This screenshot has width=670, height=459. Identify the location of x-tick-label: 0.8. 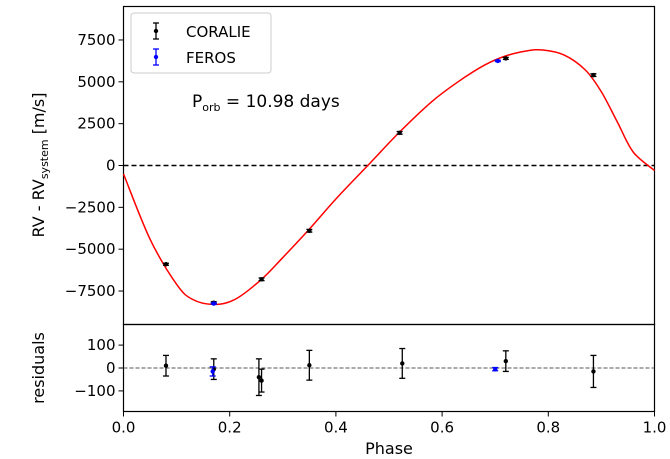
(548, 428).